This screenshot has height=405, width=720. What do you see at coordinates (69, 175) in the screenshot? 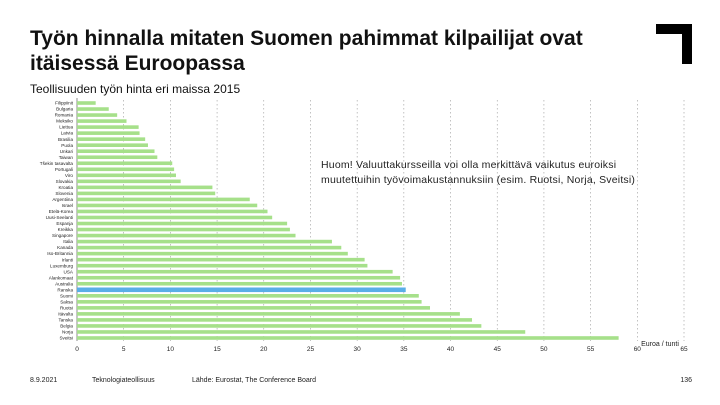
I see `category-label: Viro` at bounding box center [69, 175].